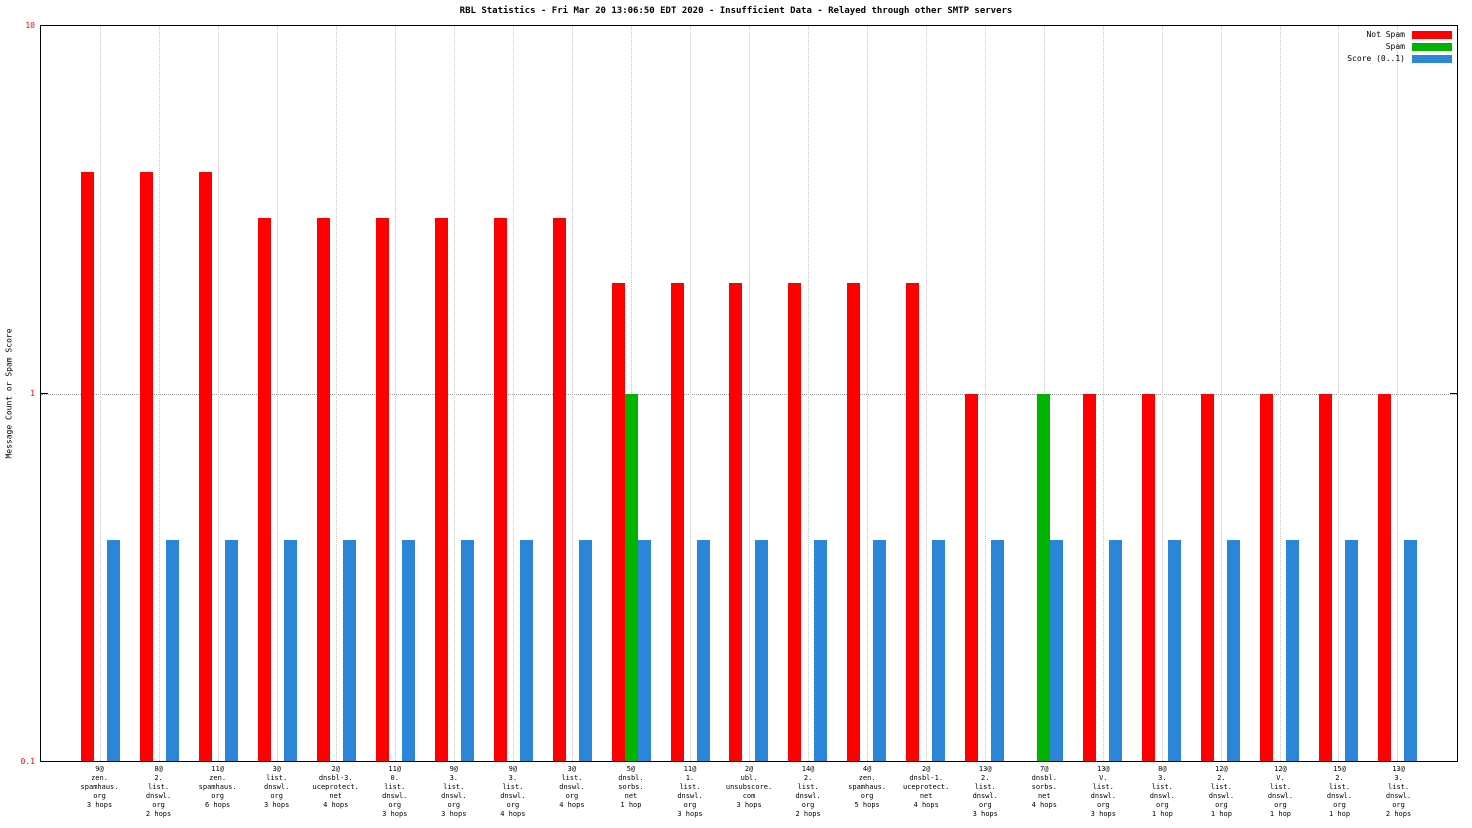  What do you see at coordinates (335, 792) in the screenshot?
I see `x-tick-label: 2@ dnsbl-3. uceprotect. net 4 hops` at bounding box center [335, 792].